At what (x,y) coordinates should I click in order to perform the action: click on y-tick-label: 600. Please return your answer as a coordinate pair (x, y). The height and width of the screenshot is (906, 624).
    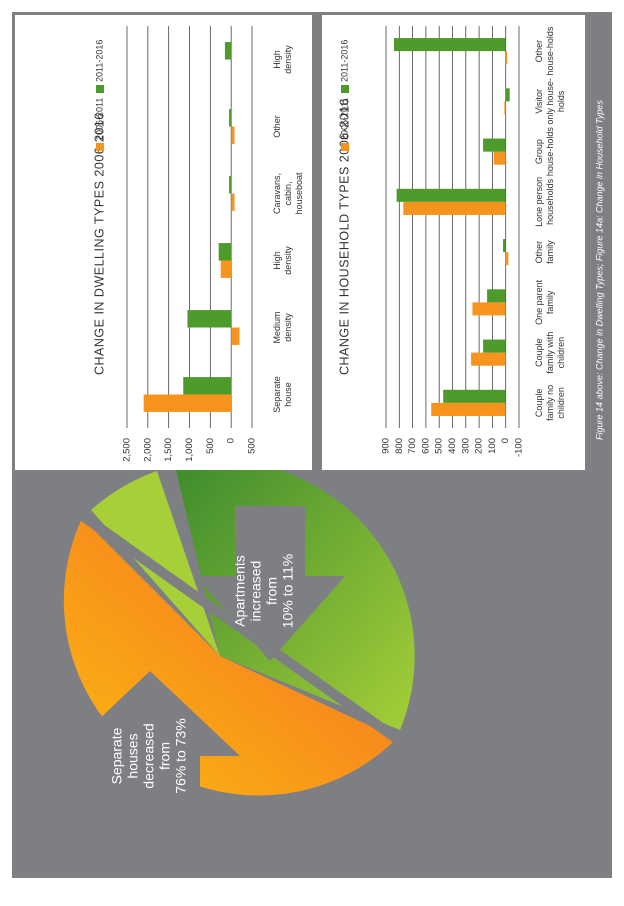
    Looking at the image, I should click on (425, 446).